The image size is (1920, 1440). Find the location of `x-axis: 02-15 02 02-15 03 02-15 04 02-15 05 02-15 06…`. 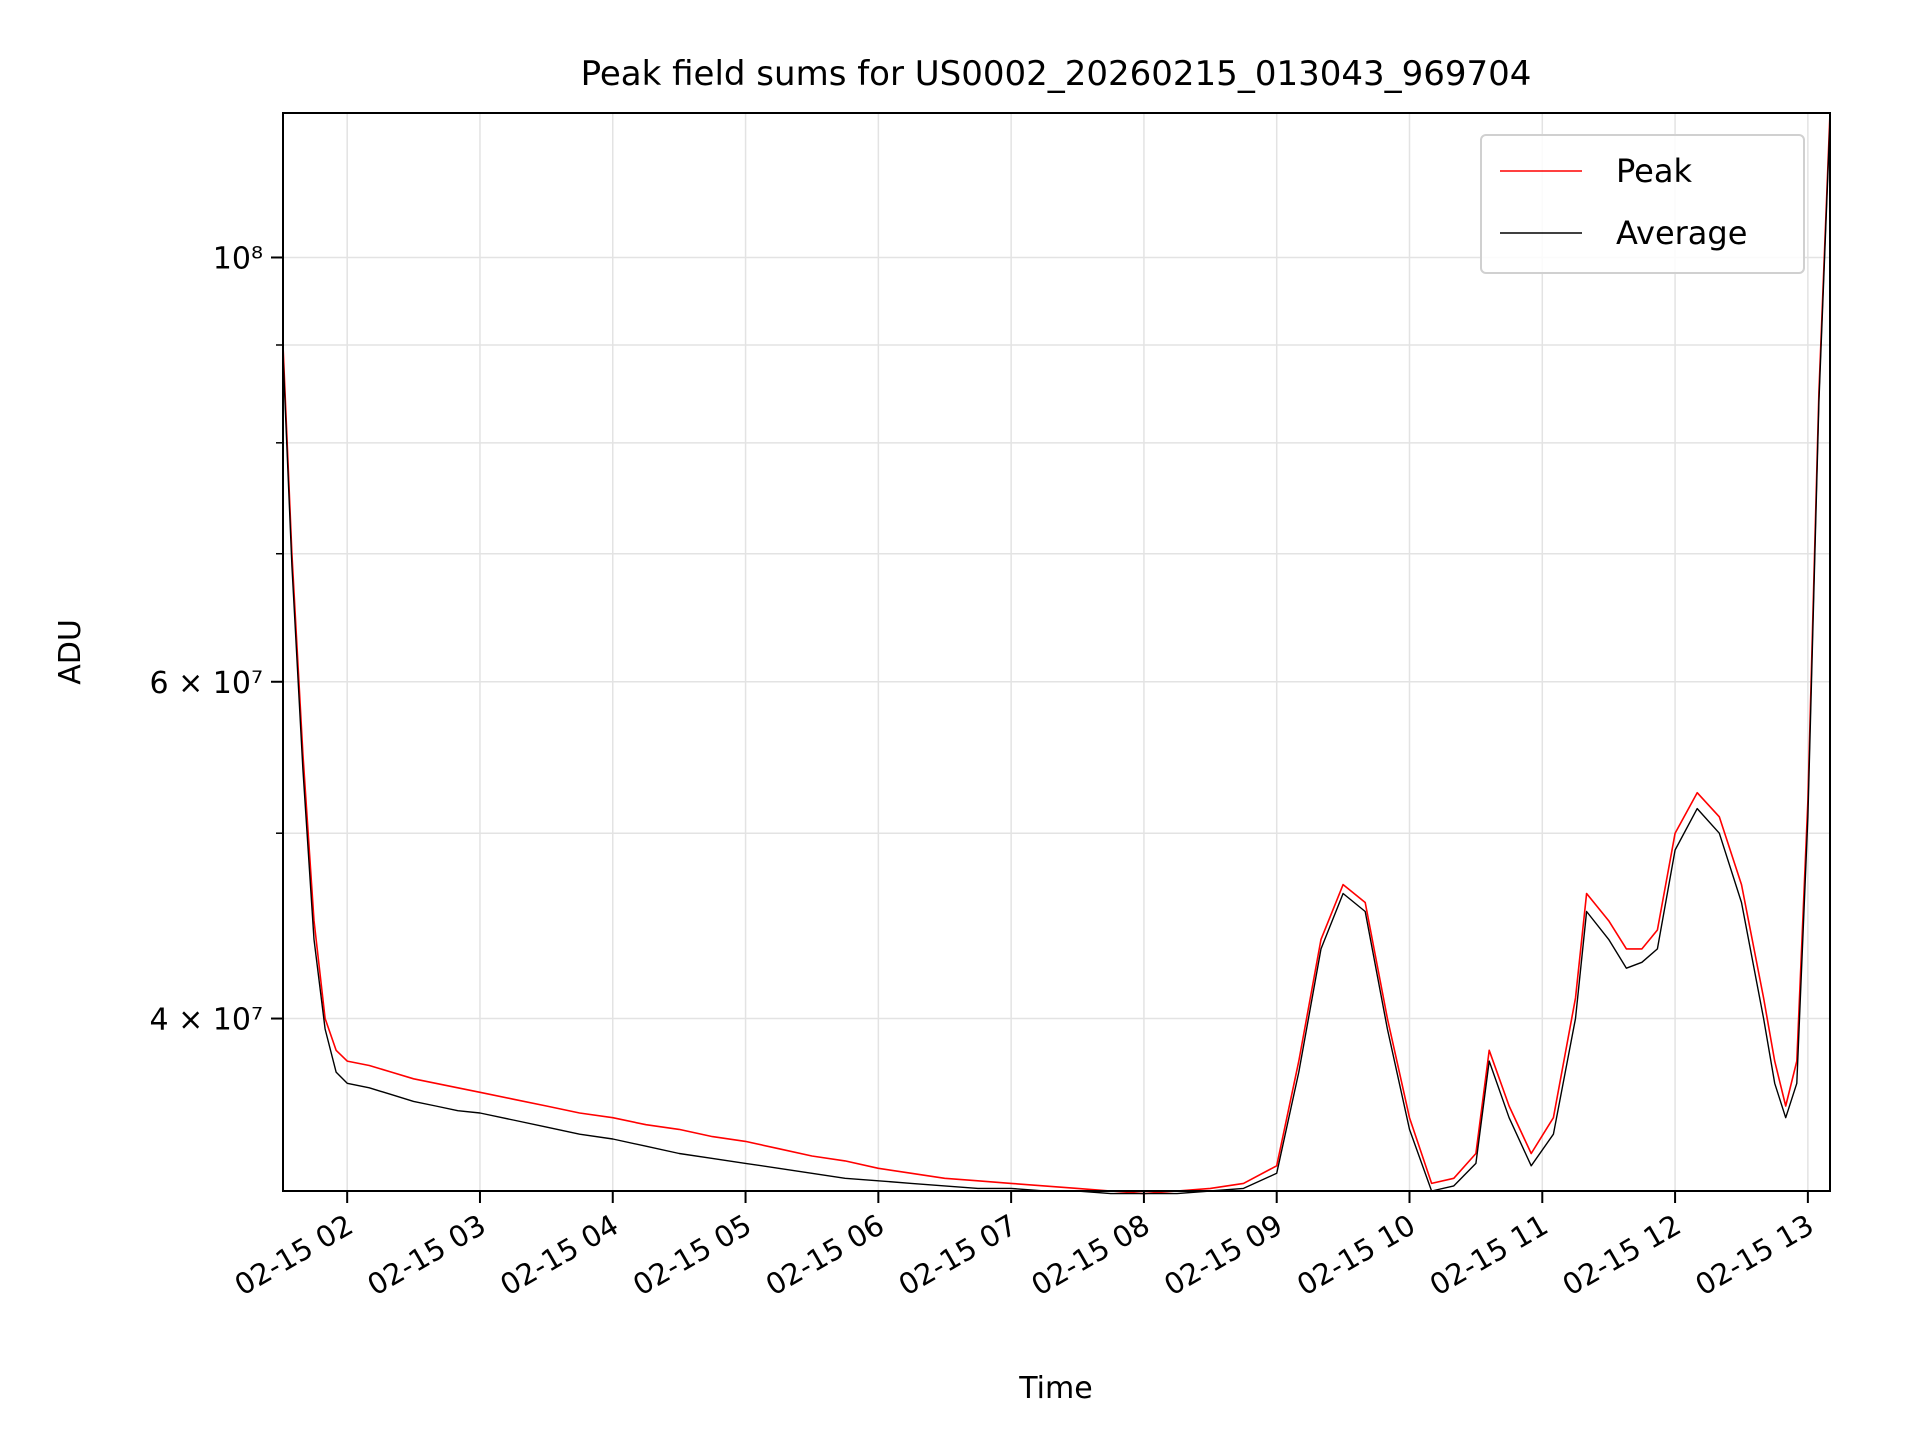

x-axis: 02-15 02 02-15 03 02-15 04 02-15 05 02-15 06… is located at coordinates (1024, 1247).